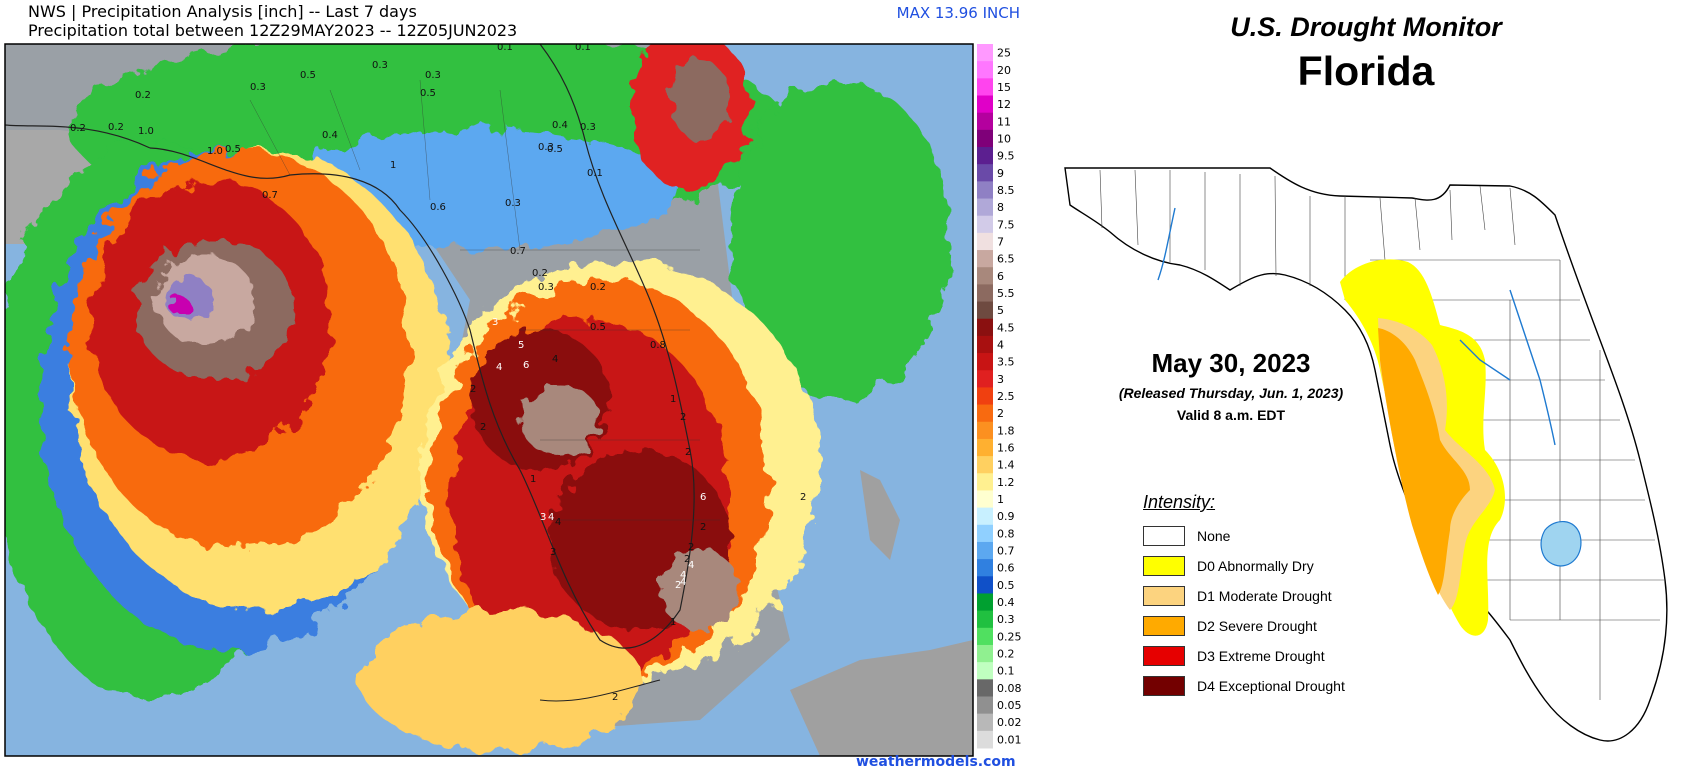  Describe the element at coordinates (1179, 502) in the screenshot. I see `intensity-title: Intensity:` at that location.